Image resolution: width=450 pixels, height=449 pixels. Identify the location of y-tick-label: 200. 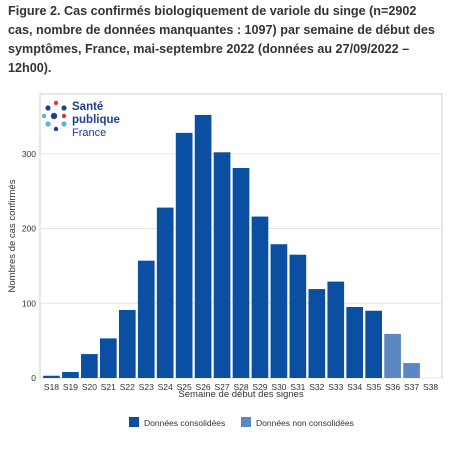
(29, 229).